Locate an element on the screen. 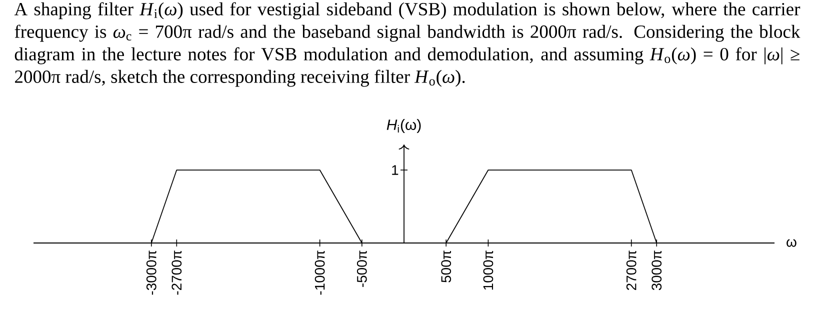 This screenshot has width=813, height=327. x-tick-label: -1000π is located at coordinates (319, 272).